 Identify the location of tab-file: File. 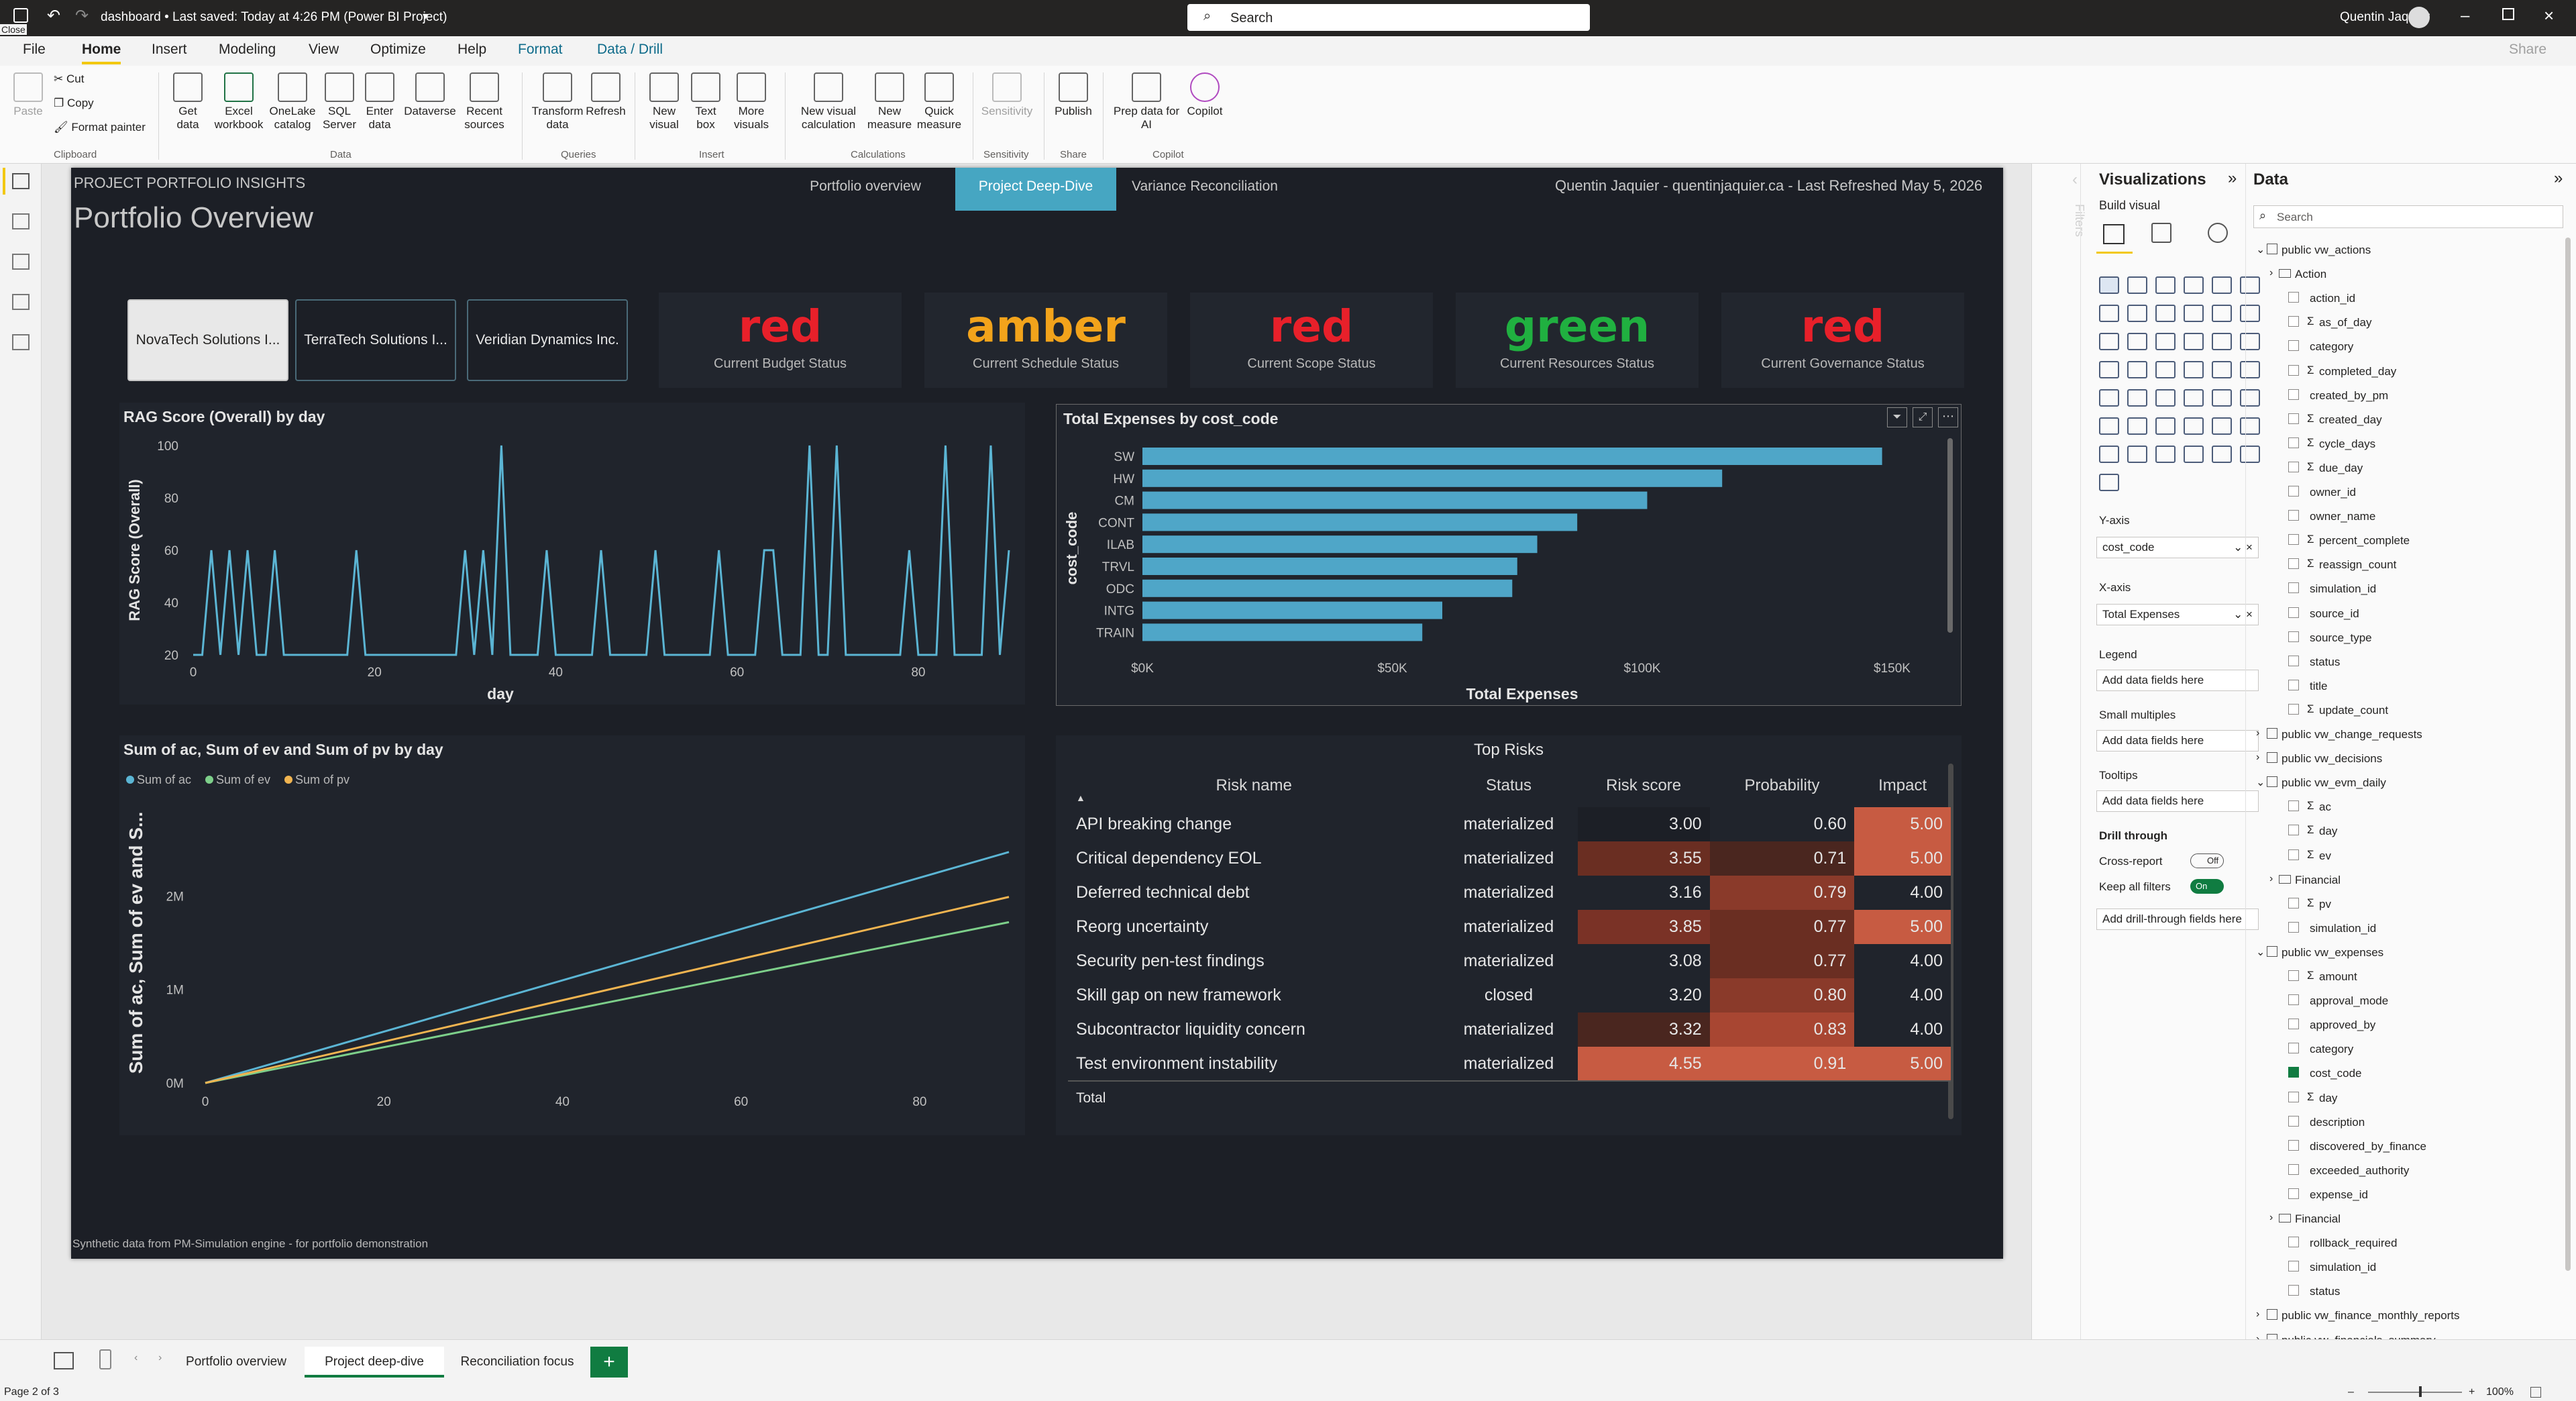
(34, 49).